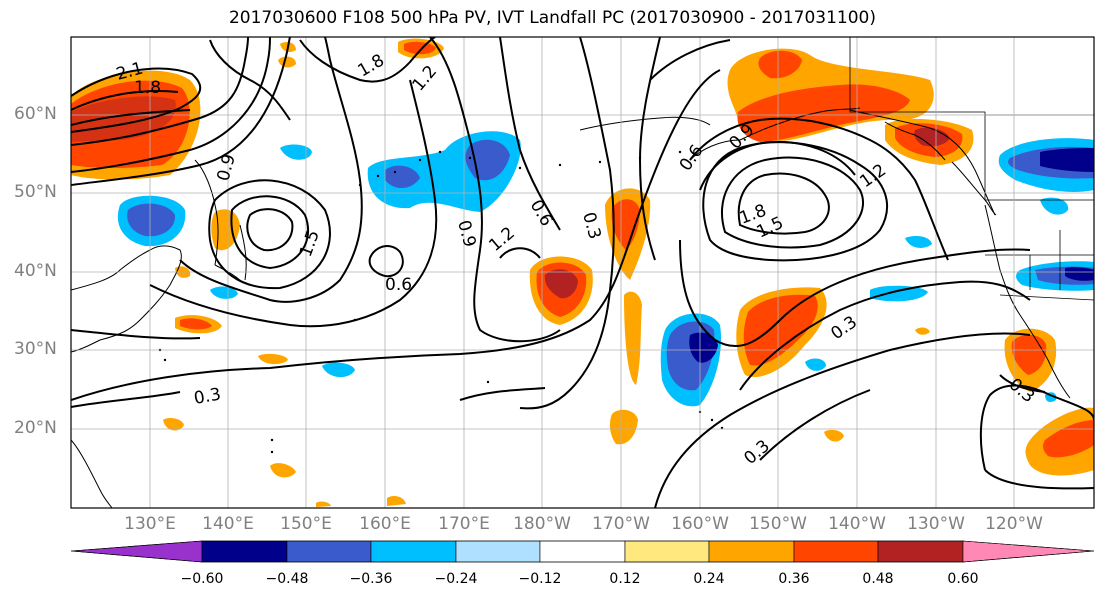 The height and width of the screenshot is (601, 1105). What do you see at coordinates (35, 428) in the screenshot?
I see `lat-label: 20°N` at bounding box center [35, 428].